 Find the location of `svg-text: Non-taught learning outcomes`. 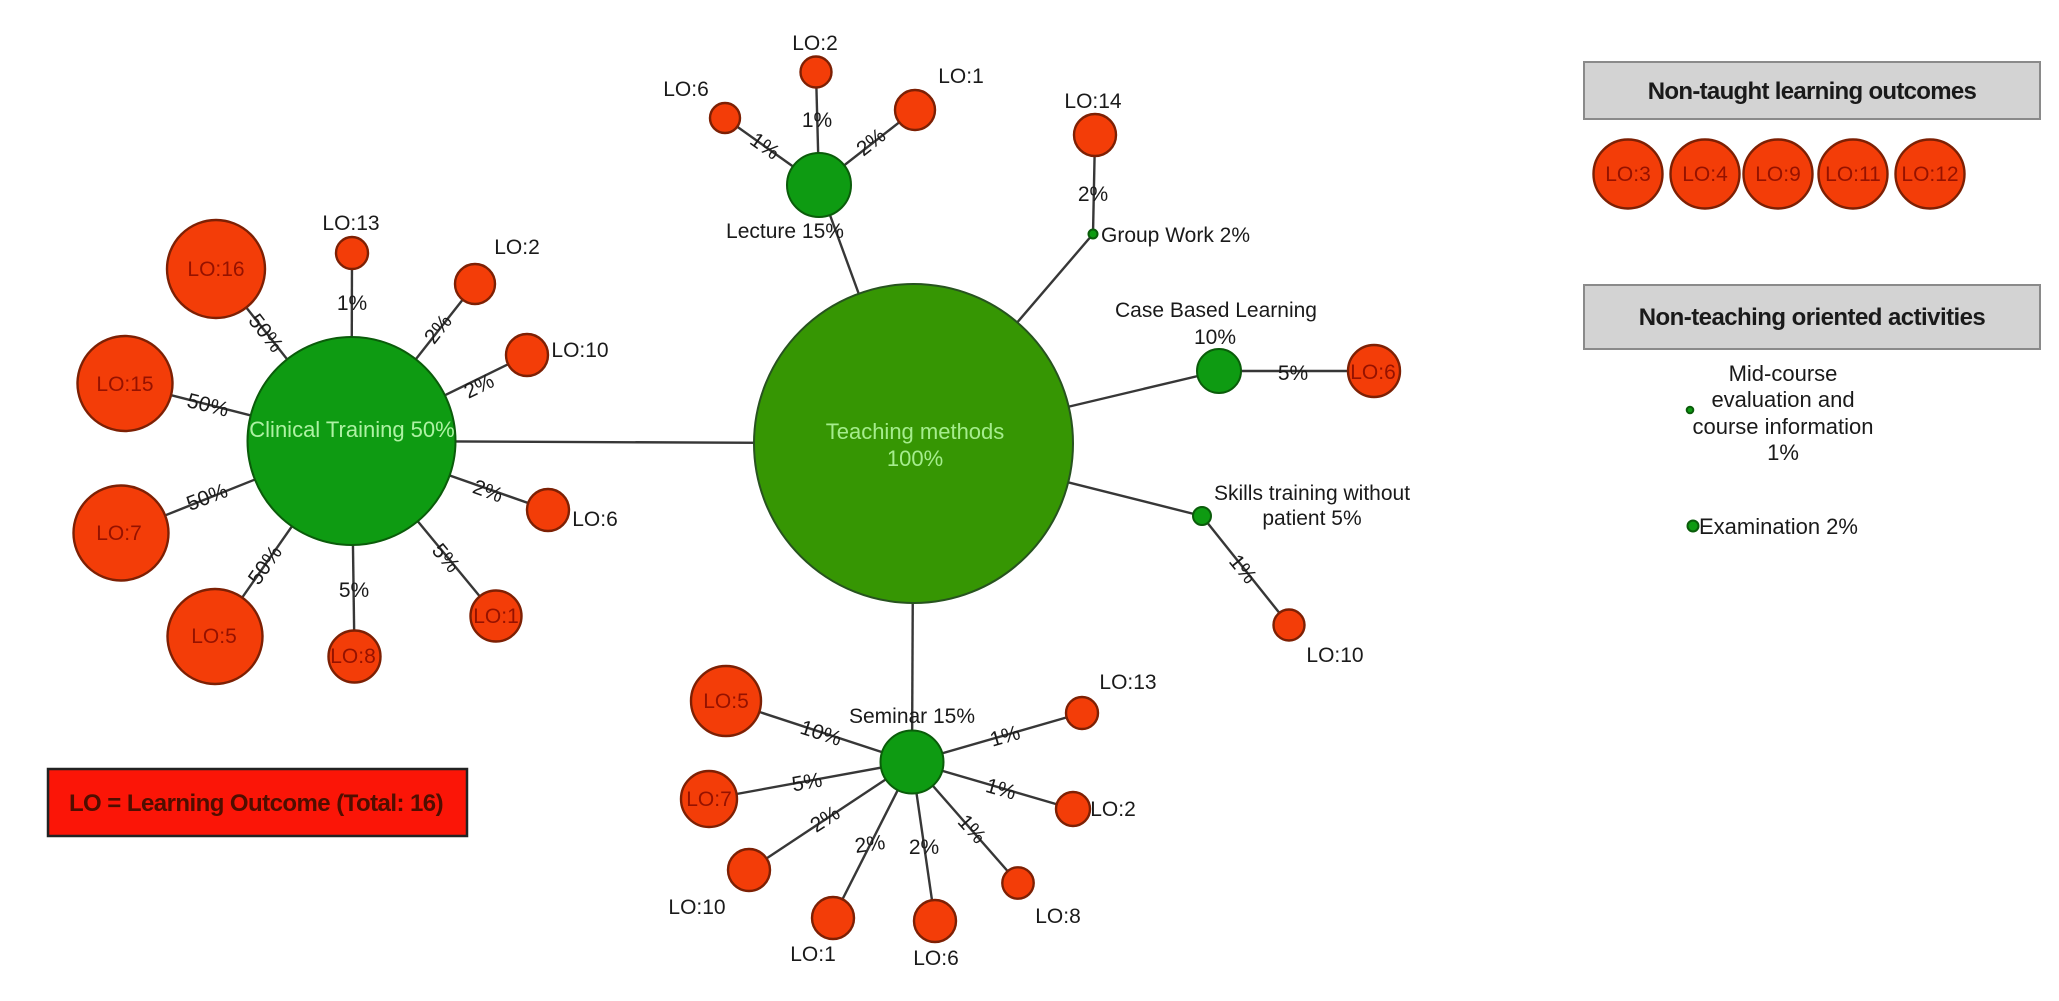

svg-text: Non-taught learning outcomes is located at coordinates (1812, 91).